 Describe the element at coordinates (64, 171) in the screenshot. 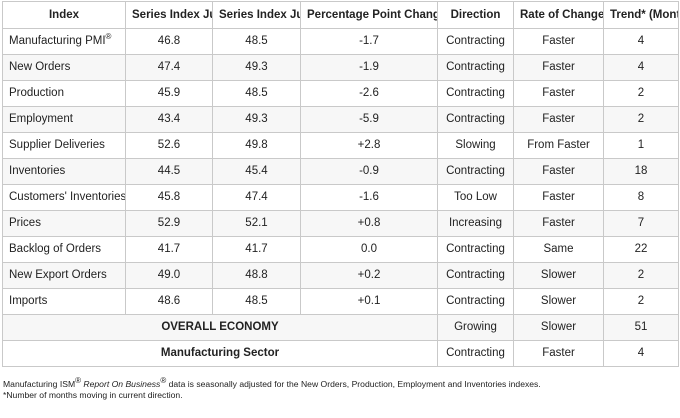

I see `row-index-cell: Inventories` at that location.